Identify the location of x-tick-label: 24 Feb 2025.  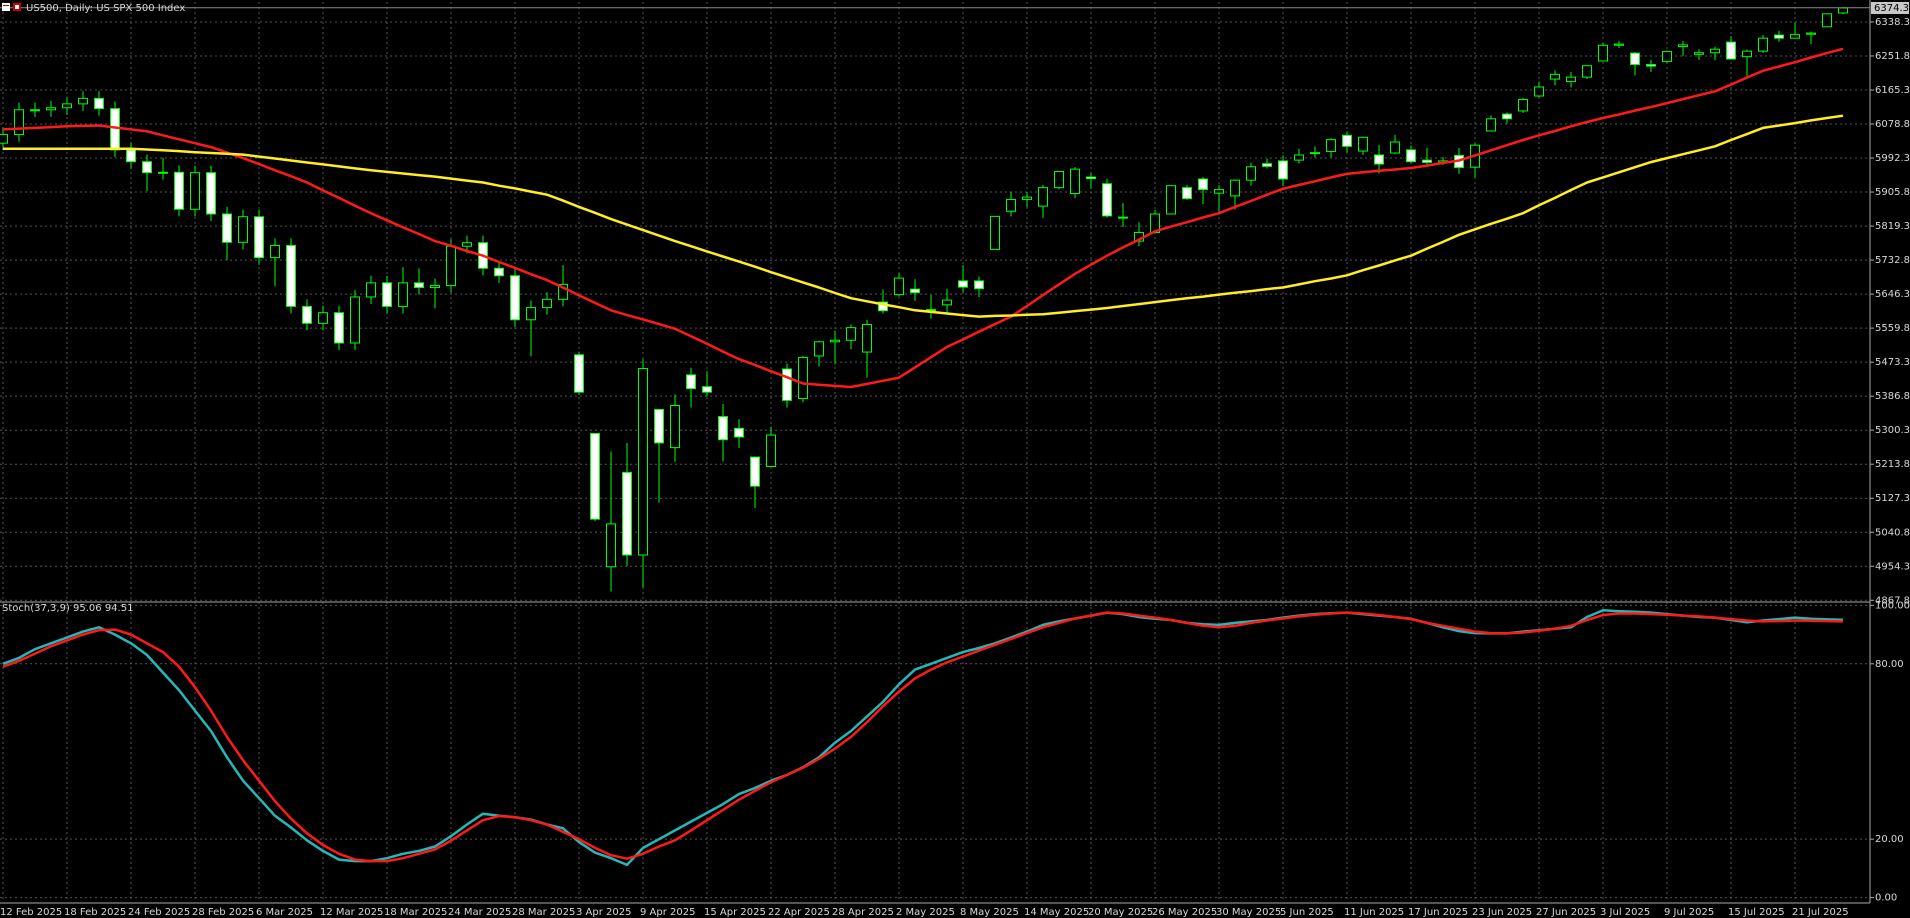
(159, 912).